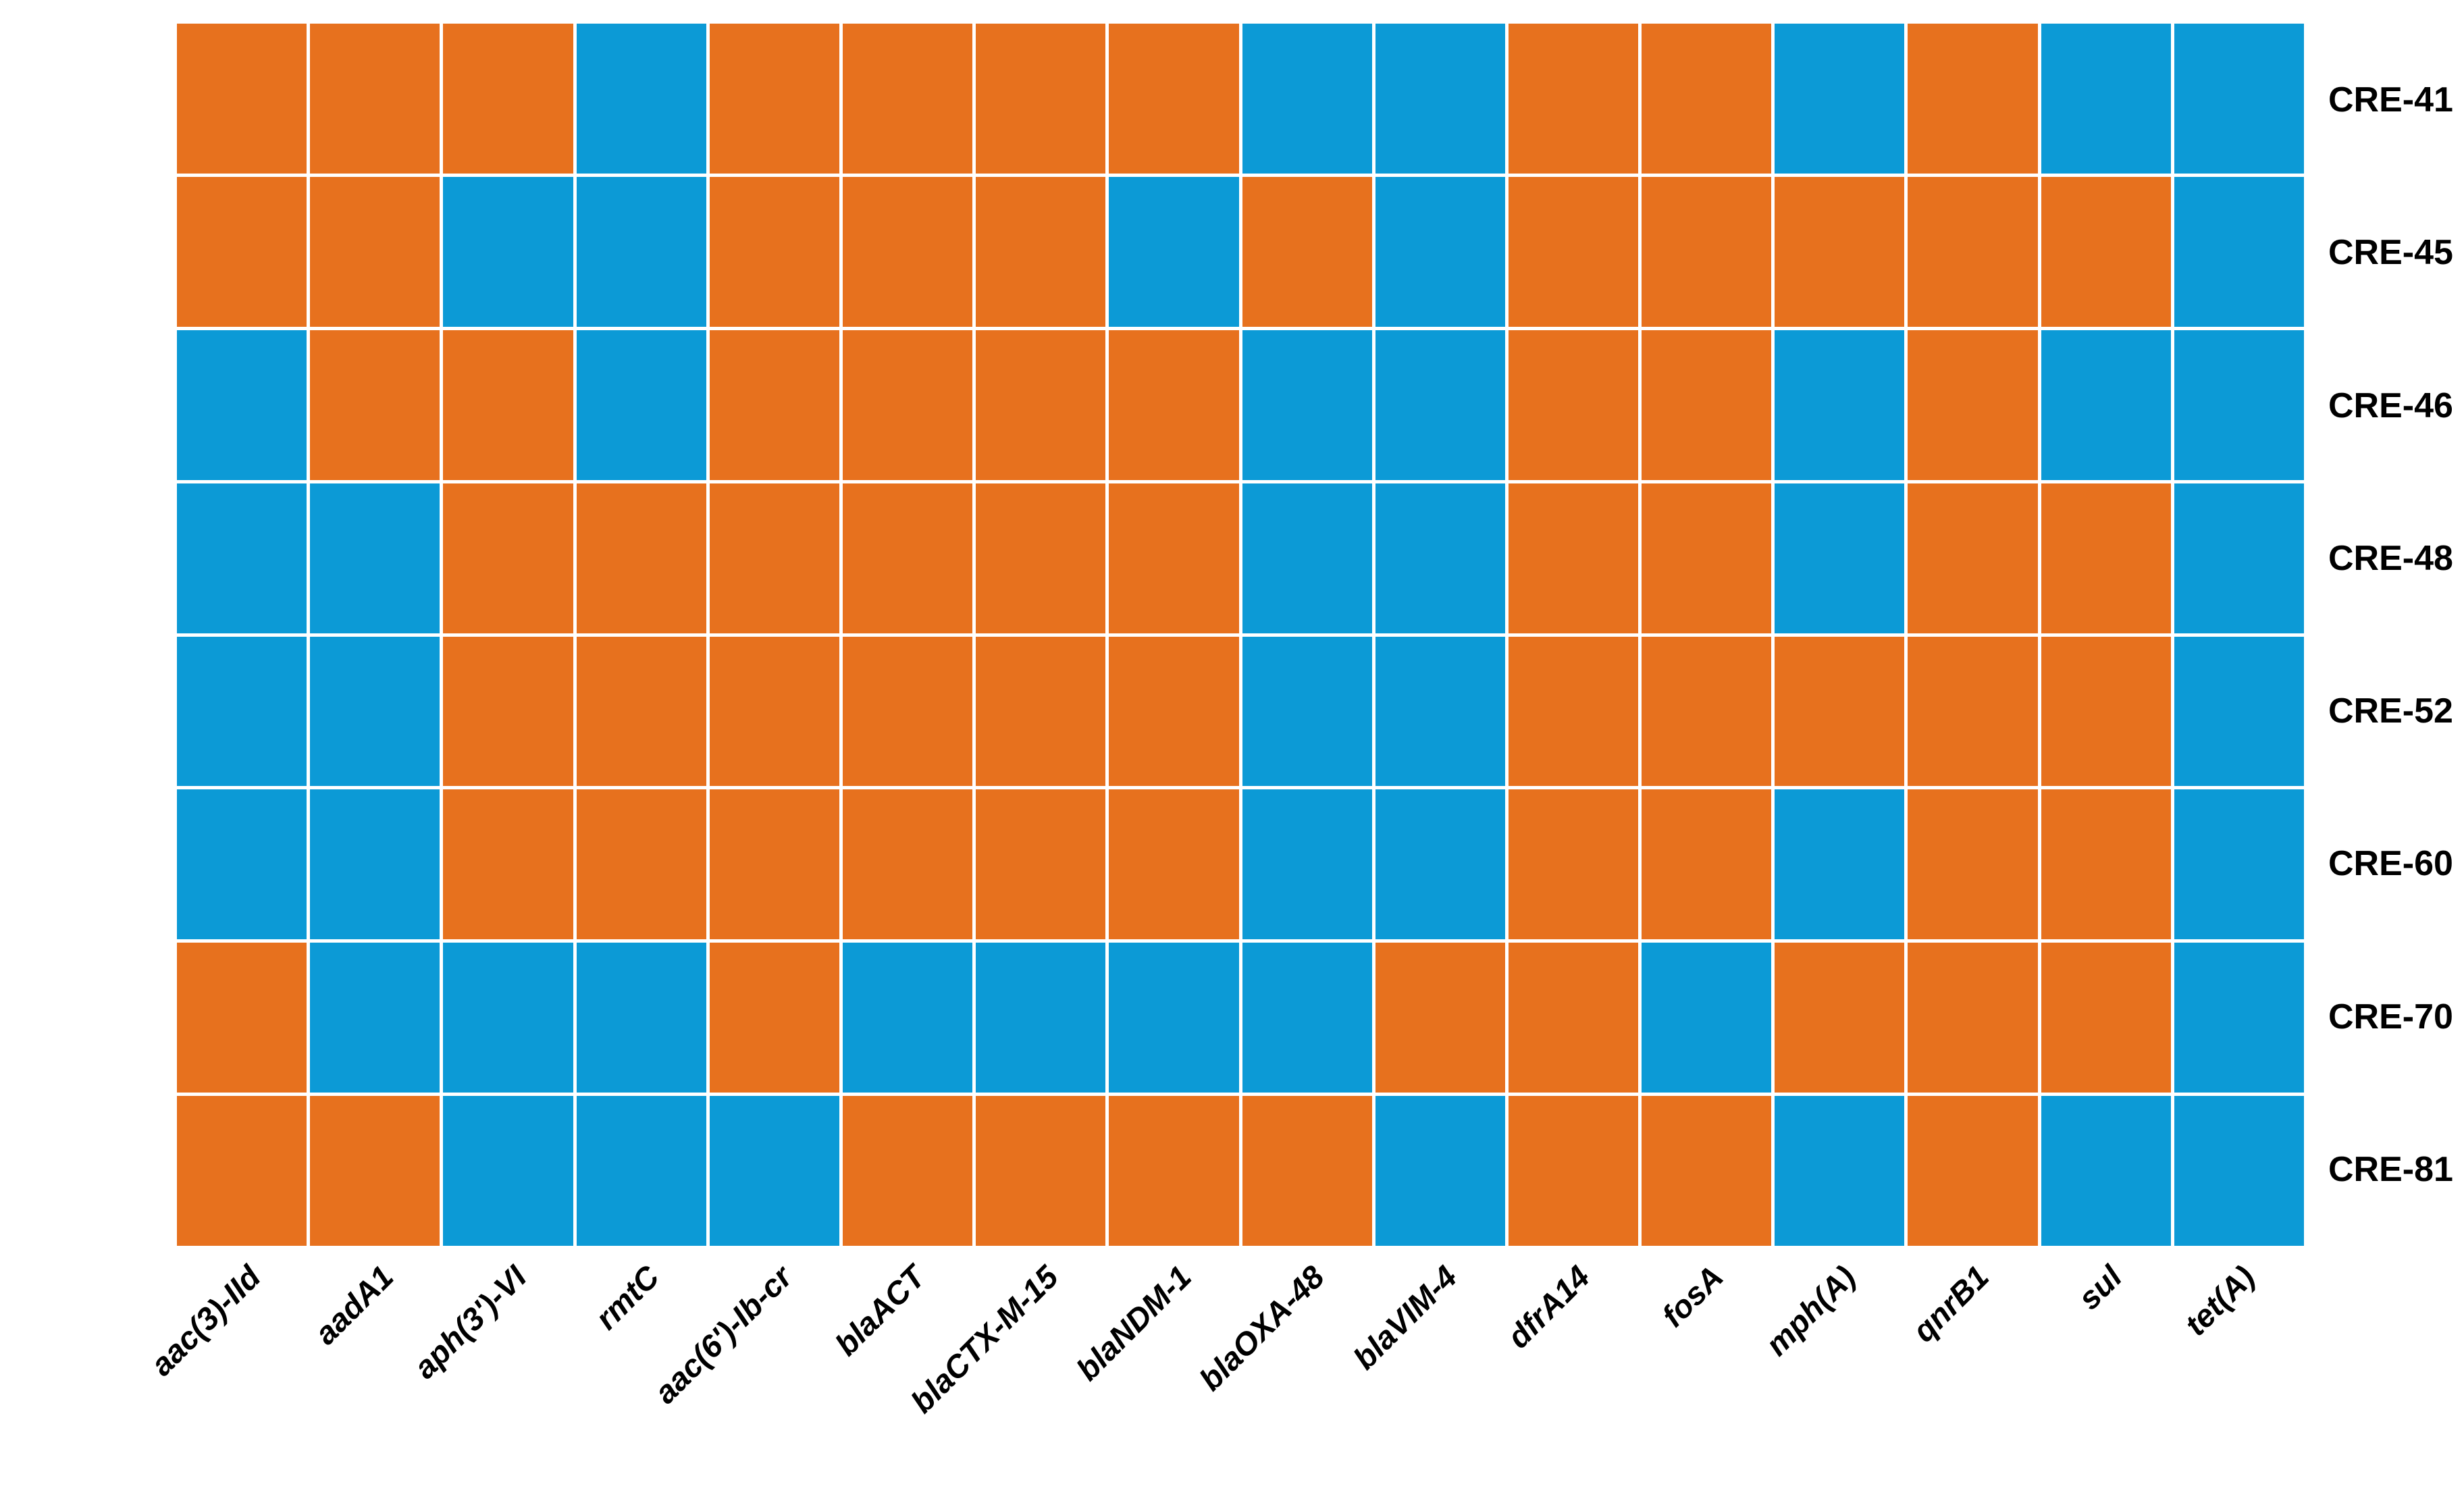 The width and height of the screenshot is (2464, 1497). What do you see at coordinates (469, 1322) in the screenshot?
I see `x-tick-label: aph(3')-VI` at bounding box center [469, 1322].